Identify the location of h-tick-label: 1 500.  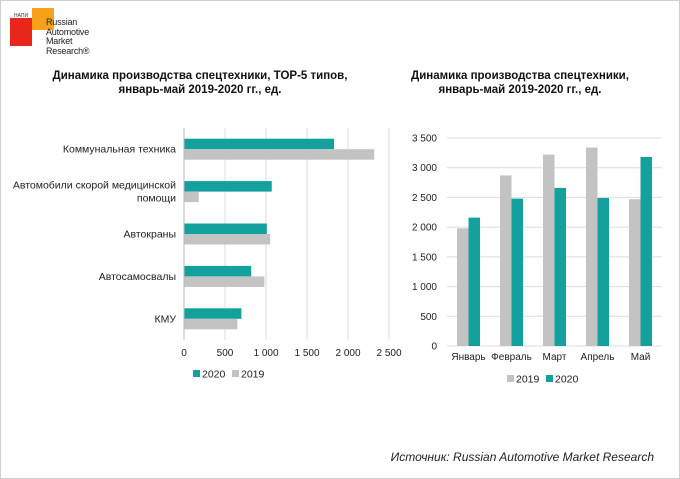
(306, 353).